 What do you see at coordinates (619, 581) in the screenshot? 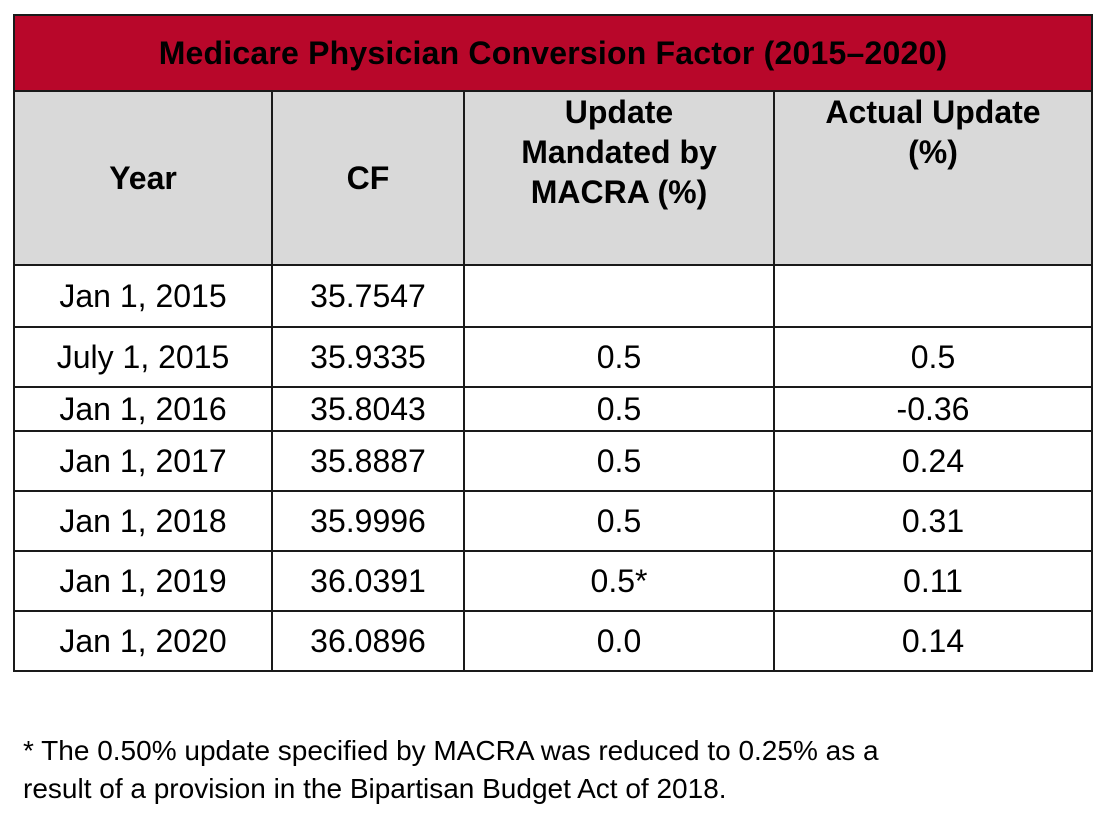
I see `cell-mandated-update: 0.5*` at bounding box center [619, 581].